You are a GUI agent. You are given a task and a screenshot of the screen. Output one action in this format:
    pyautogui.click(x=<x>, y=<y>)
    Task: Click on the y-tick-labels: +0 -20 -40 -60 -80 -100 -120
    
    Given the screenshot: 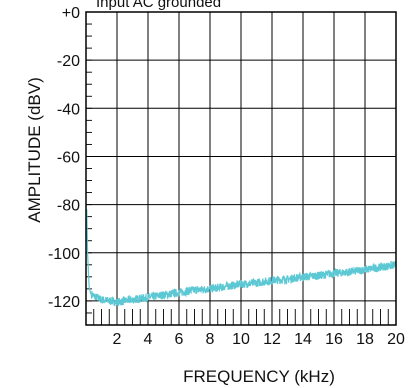 What is the action you would take?
    pyautogui.click(x=64, y=158)
    